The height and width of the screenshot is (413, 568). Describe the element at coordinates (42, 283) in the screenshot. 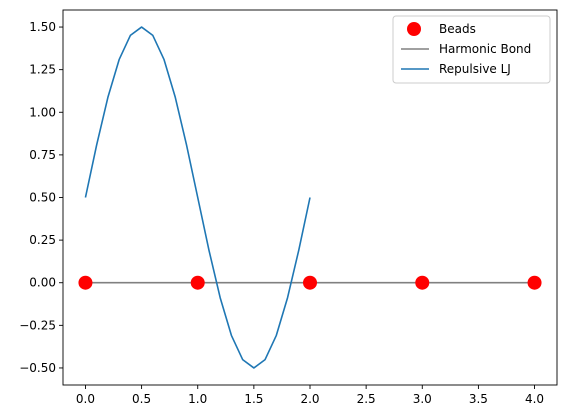

I see `y-tick-label: 0.00` at that location.